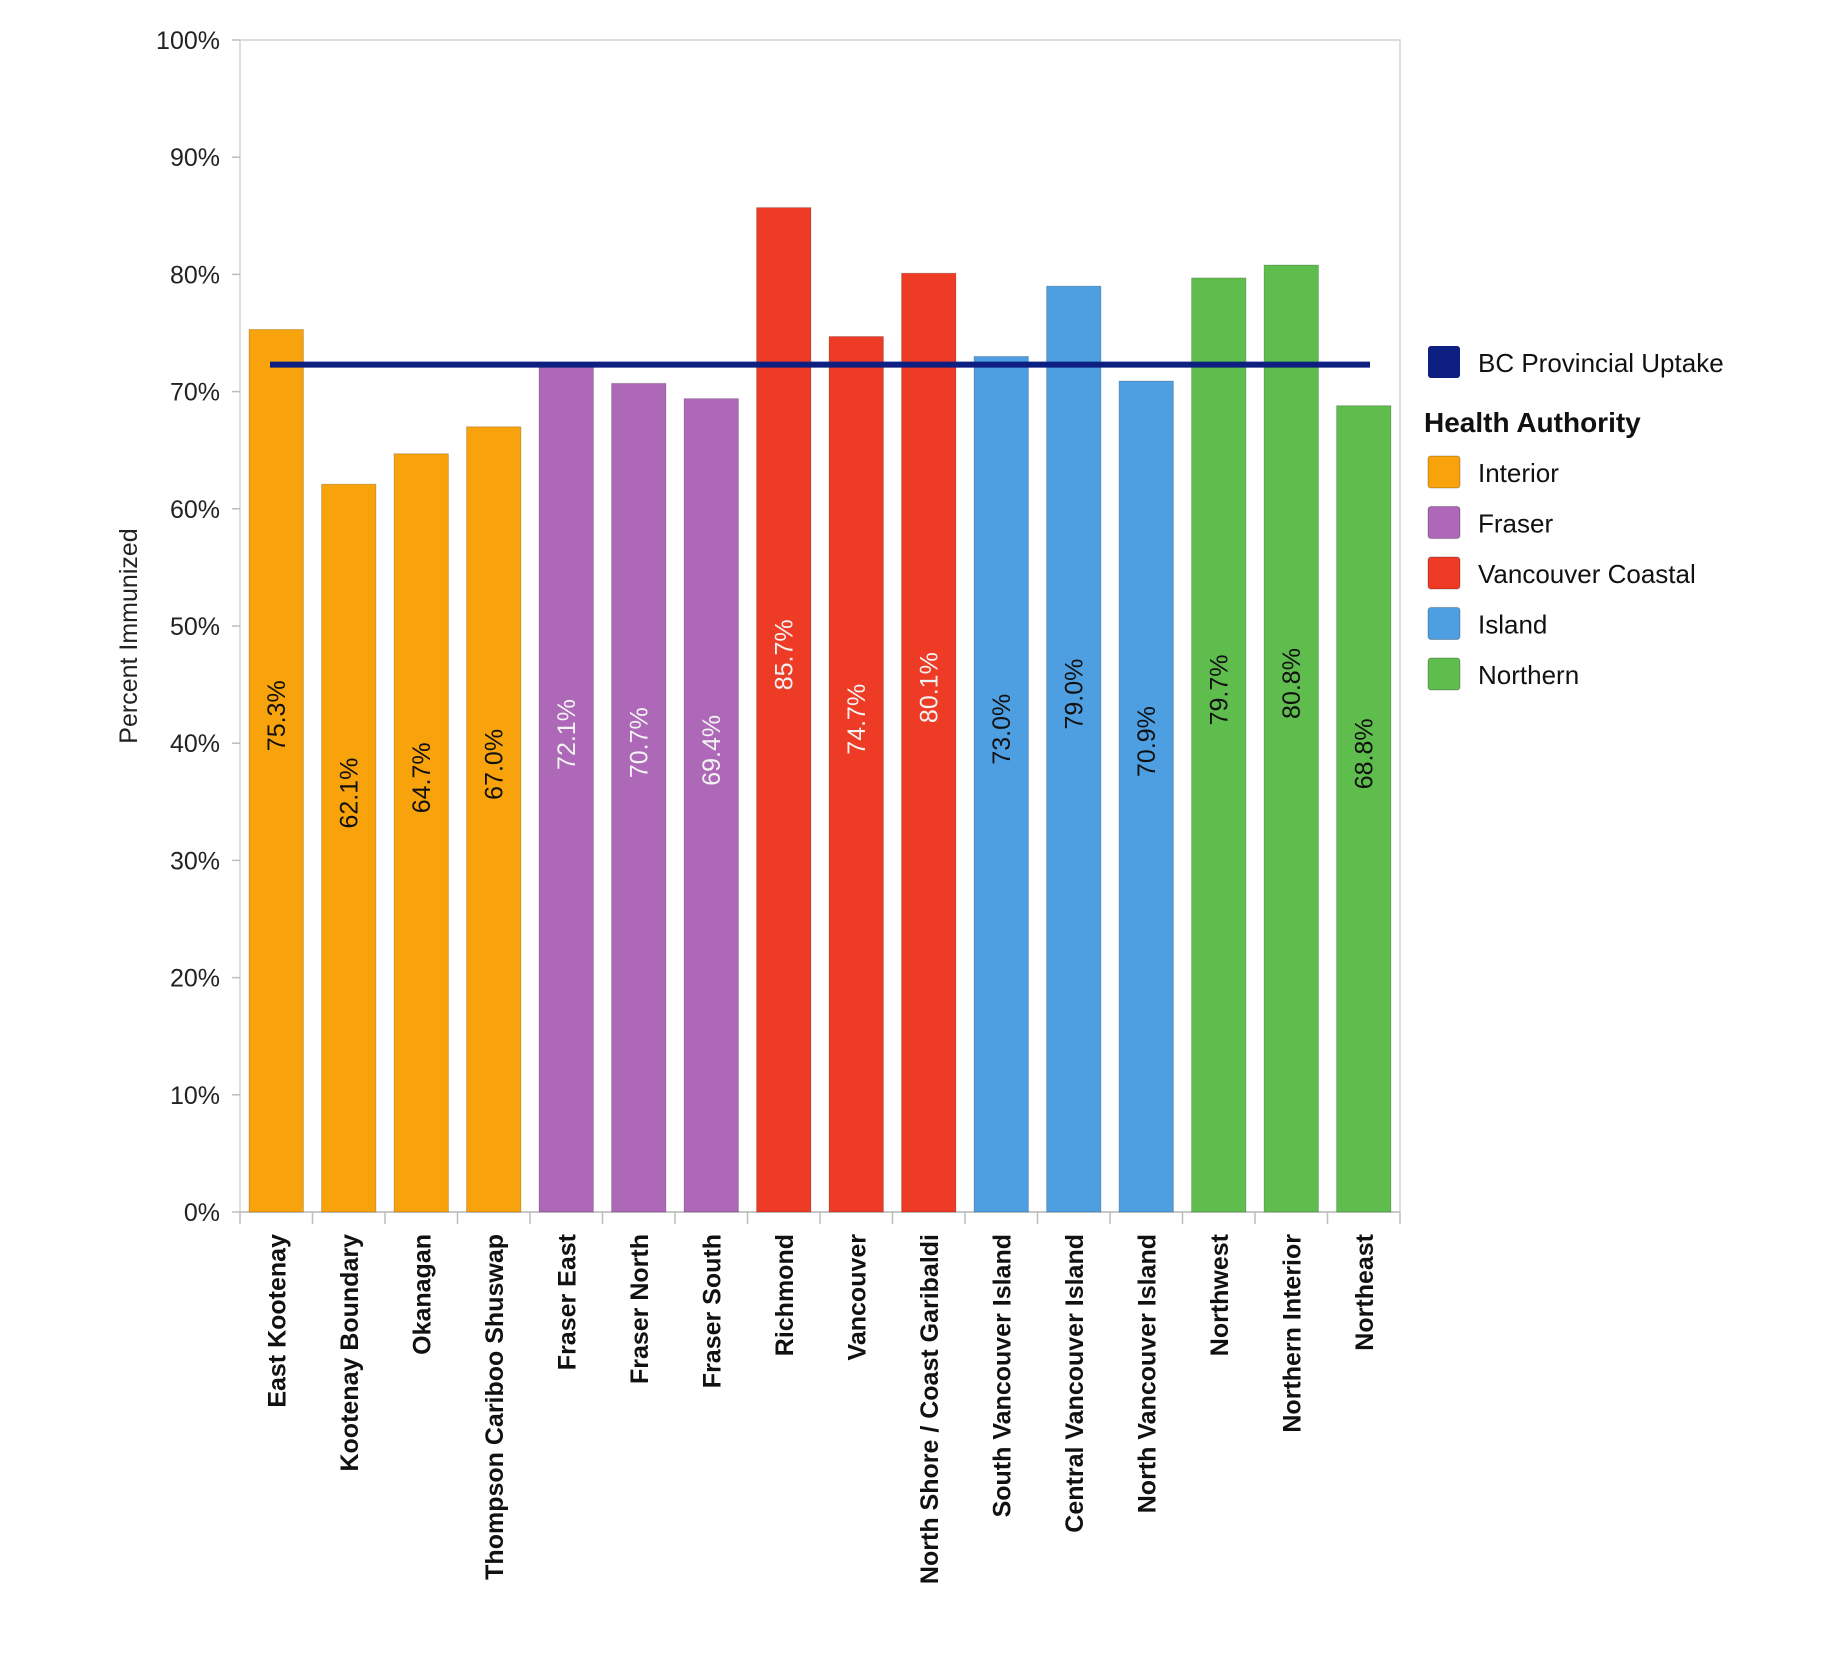 The height and width of the screenshot is (1667, 1828). I want to click on category-label-8: Richmond, so click(785, 1295).